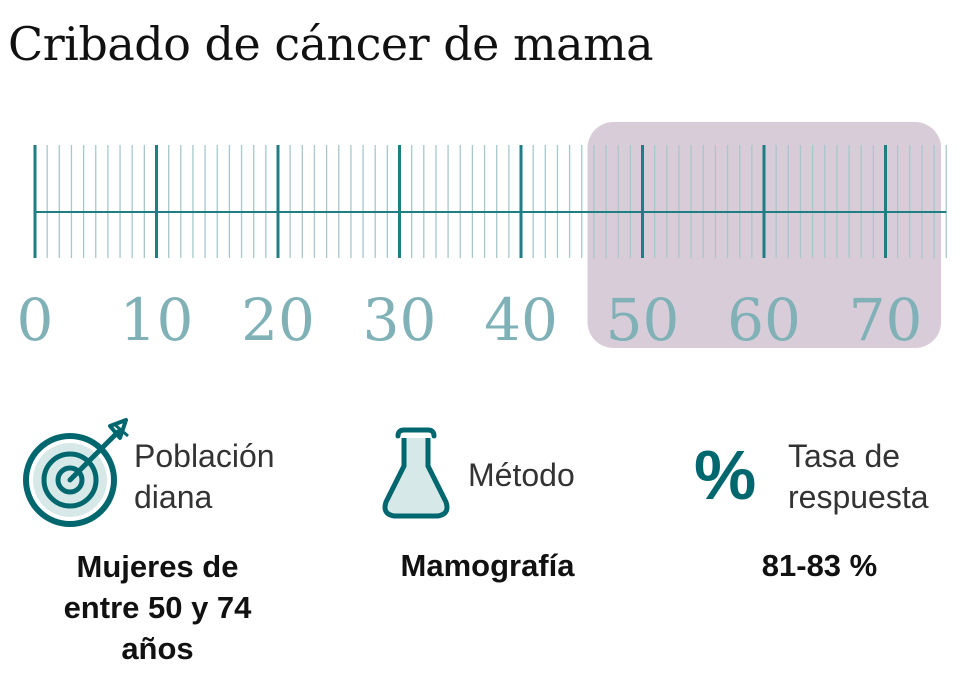 This screenshot has height=676, width=960. Describe the element at coordinates (416, 473) in the screenshot. I see `flask-icon` at that location.